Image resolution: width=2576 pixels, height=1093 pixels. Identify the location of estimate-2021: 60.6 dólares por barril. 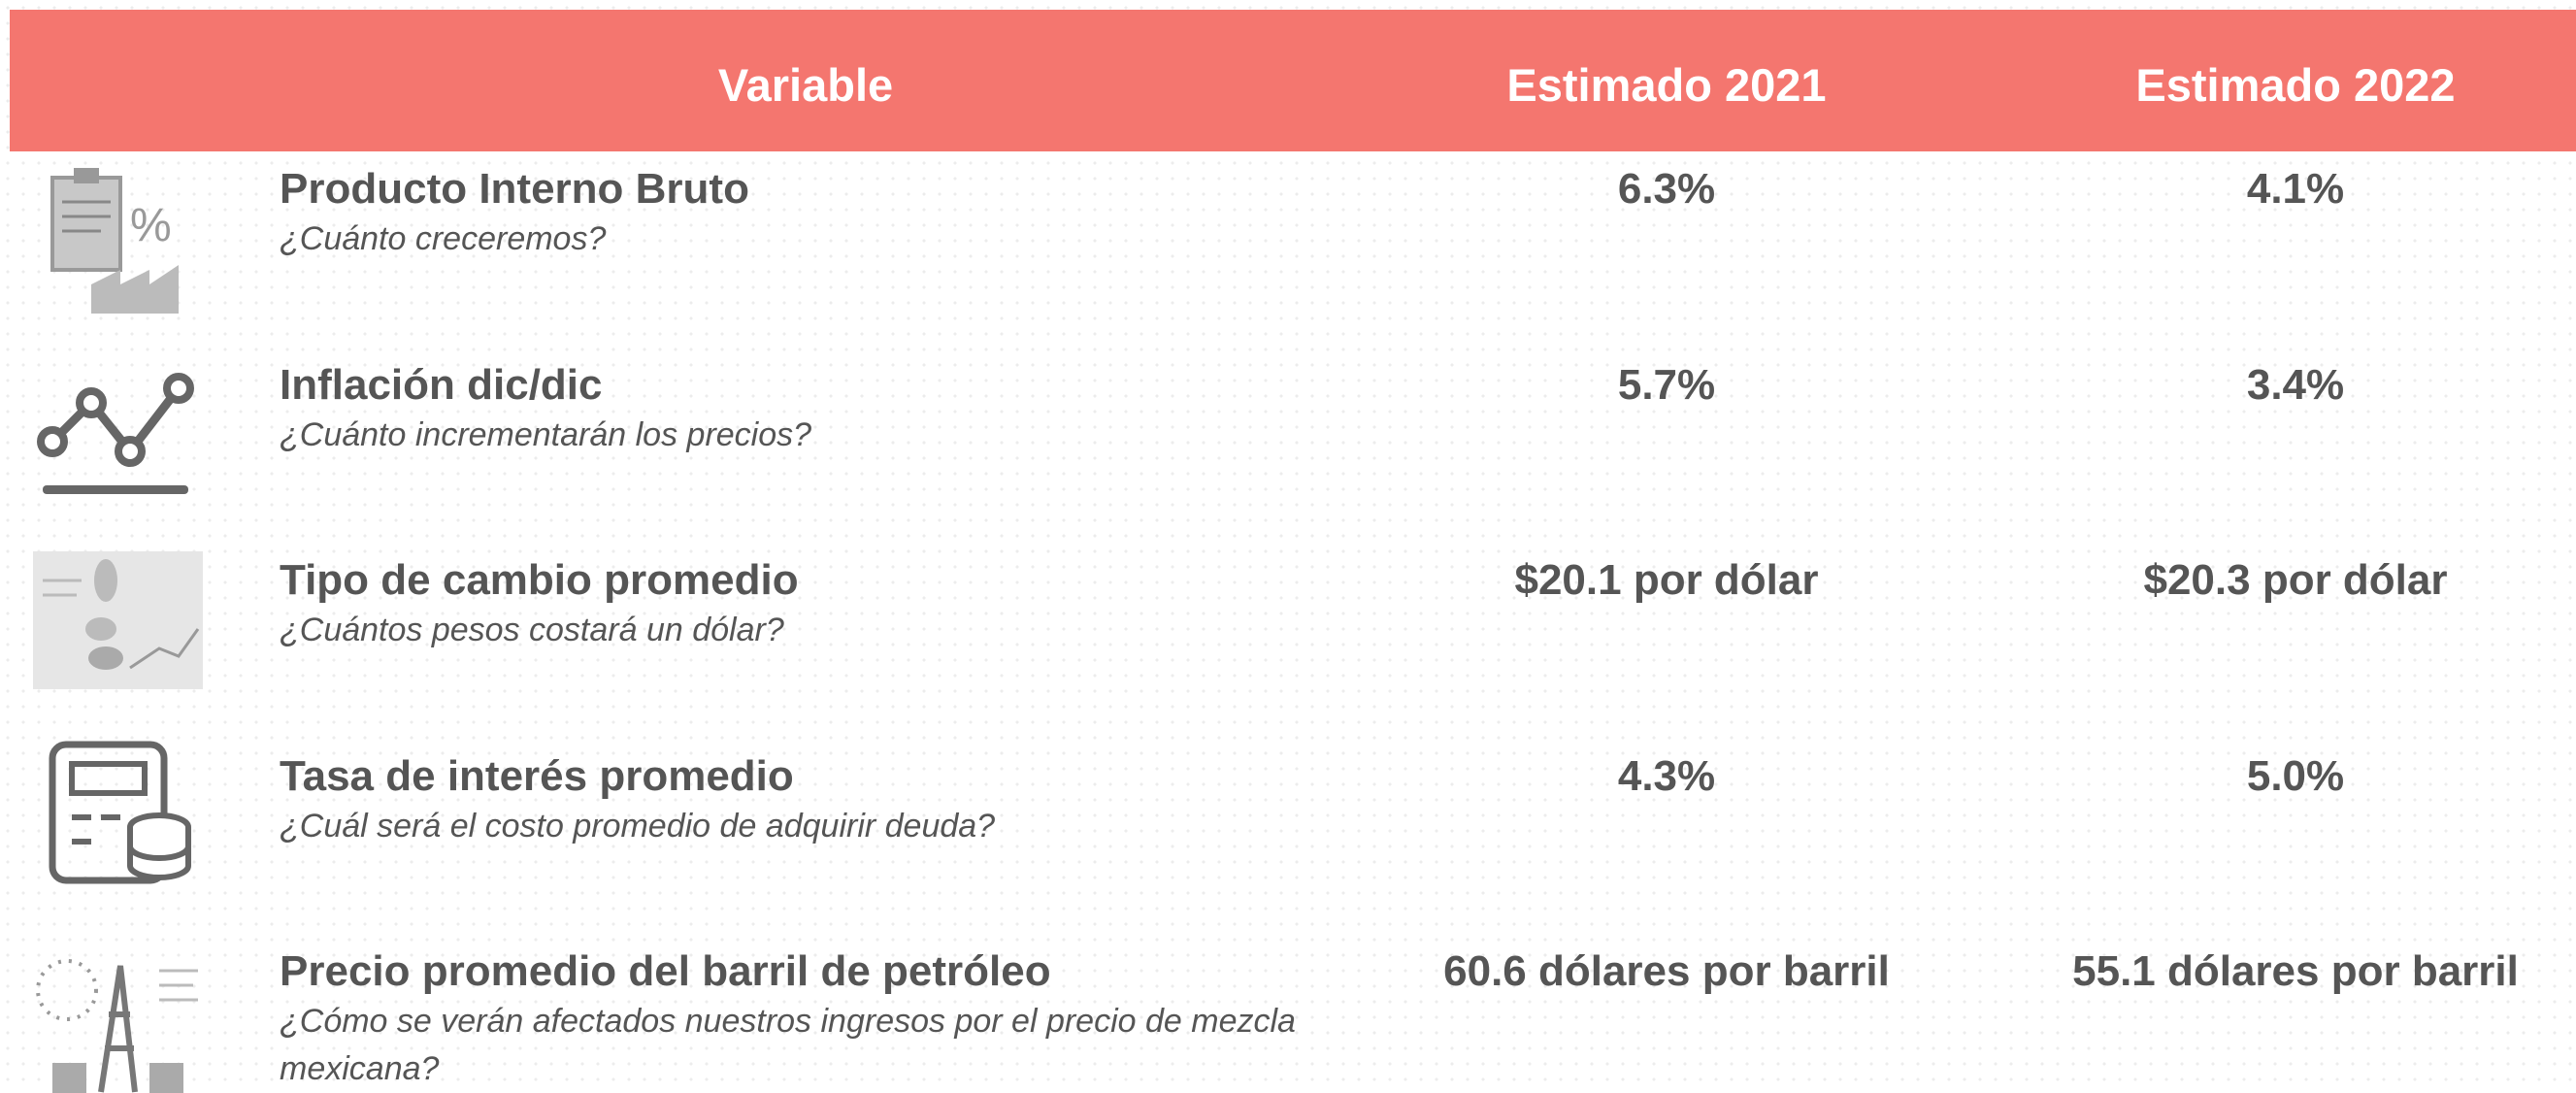
(1666, 971).